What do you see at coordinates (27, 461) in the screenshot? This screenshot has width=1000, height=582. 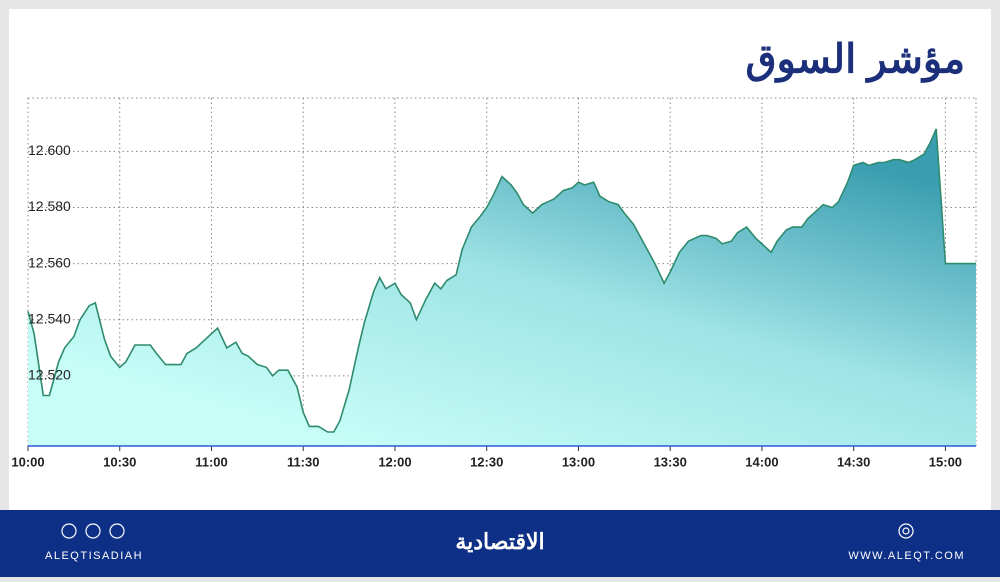 I see `x-tick-label: 10:00` at bounding box center [27, 461].